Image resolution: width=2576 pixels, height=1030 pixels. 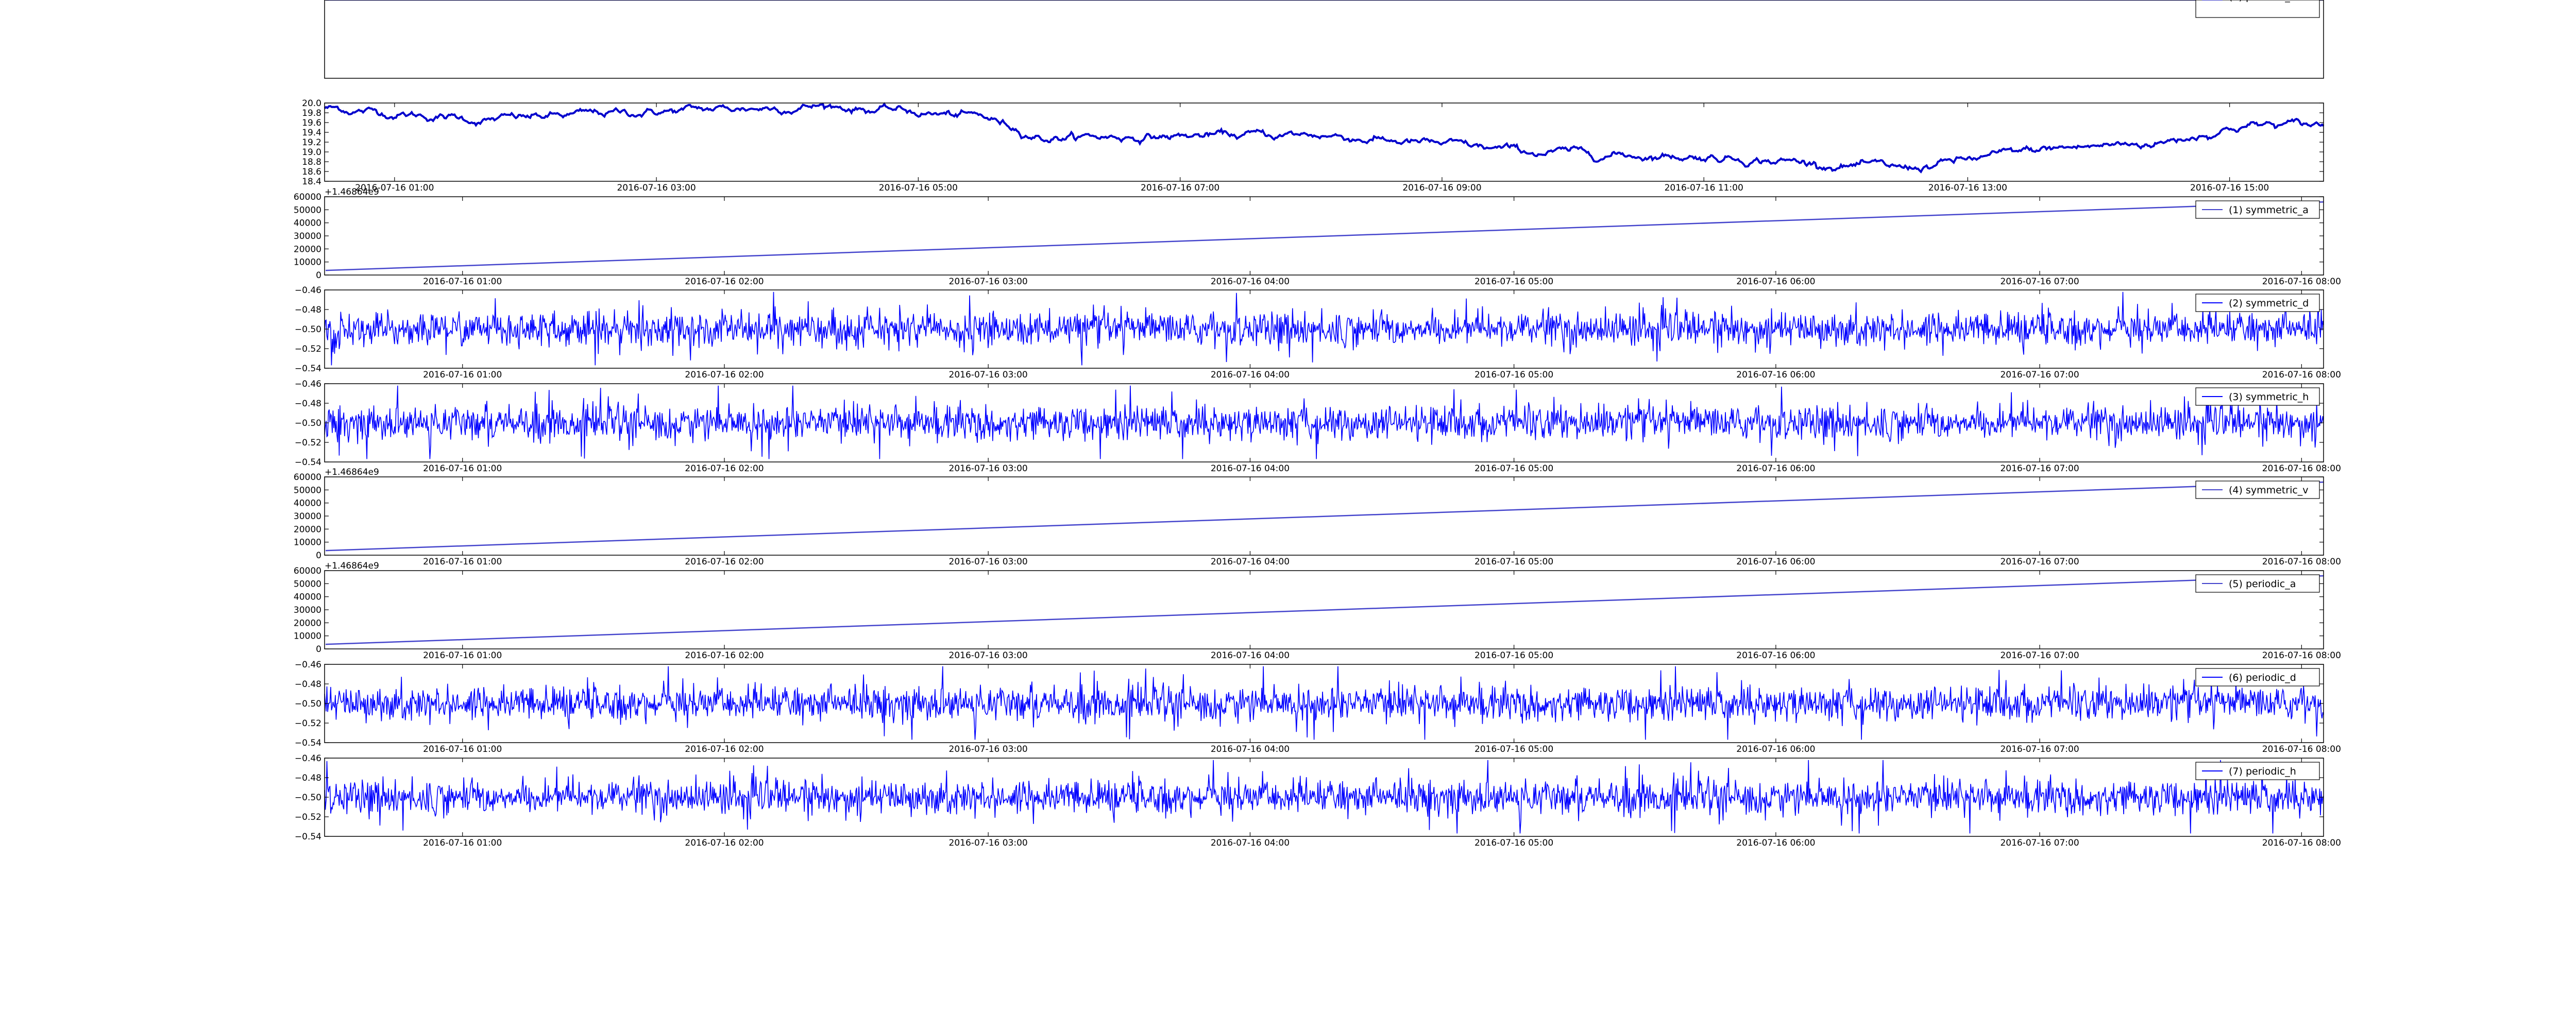 What do you see at coordinates (2262, 584) in the screenshot?
I see `legend-label: (5) periodic_a` at bounding box center [2262, 584].